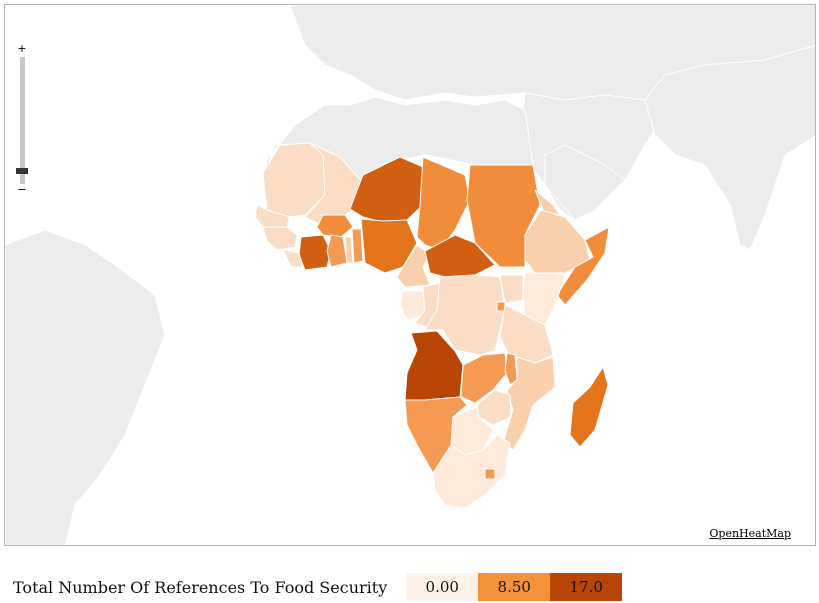 Image resolution: width=819 pixels, height=603 pixels. What do you see at coordinates (460, 256) in the screenshot?
I see `country-car` at bounding box center [460, 256].